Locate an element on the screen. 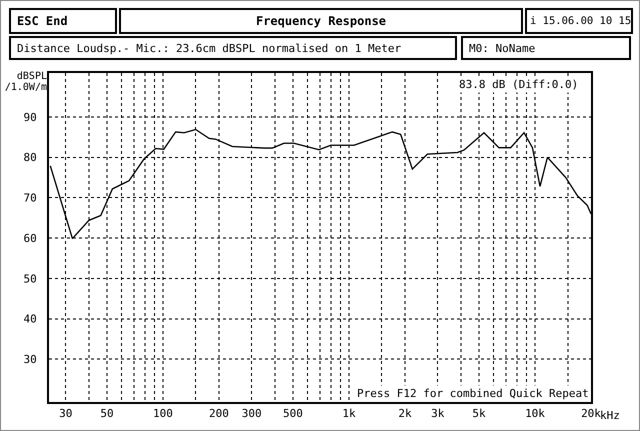 This screenshot has width=640, height=431. y-axis-title: dBSPL /1.0W/m is located at coordinates (25, 82).